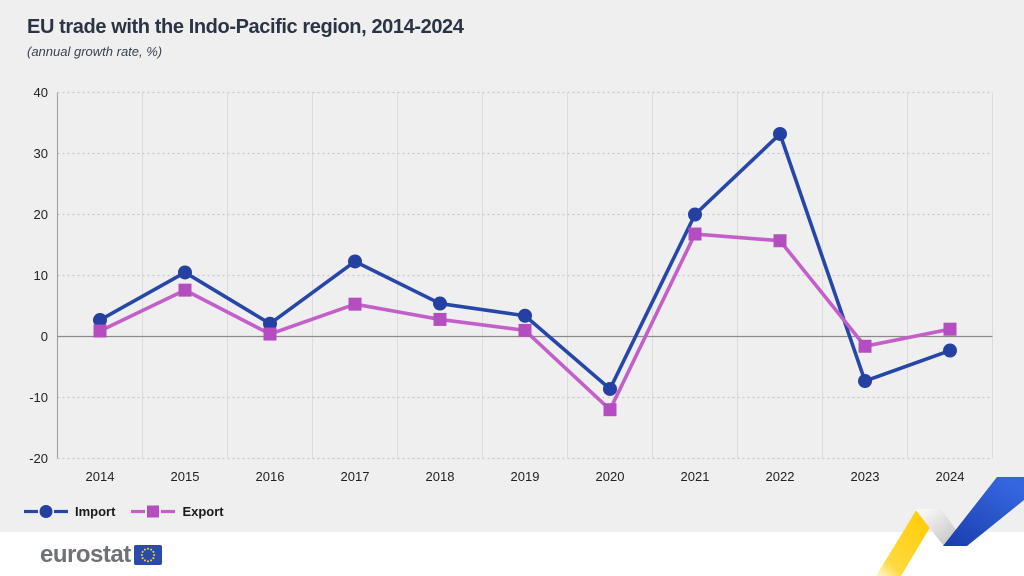 The width and height of the screenshot is (1024, 576). What do you see at coordinates (95, 51) in the screenshot?
I see `page-subtitle: (annual growth rate, %)` at bounding box center [95, 51].